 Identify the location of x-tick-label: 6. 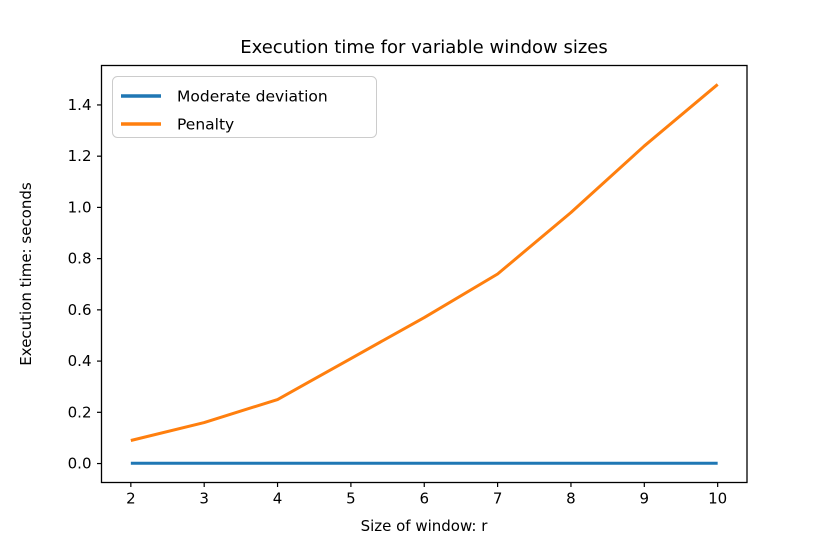
(424, 499).